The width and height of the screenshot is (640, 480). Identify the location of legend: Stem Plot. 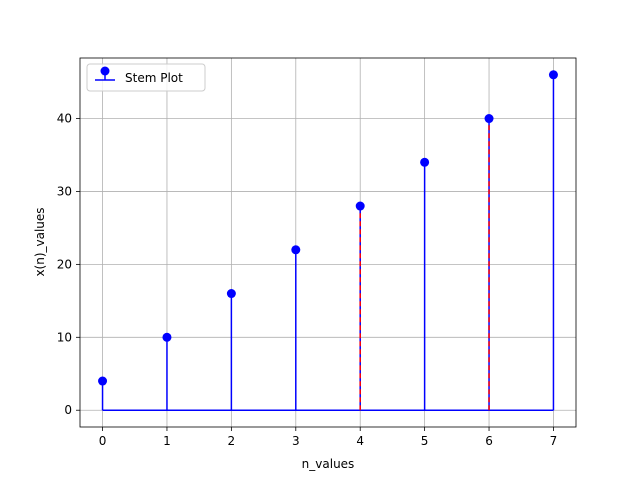
(146, 77).